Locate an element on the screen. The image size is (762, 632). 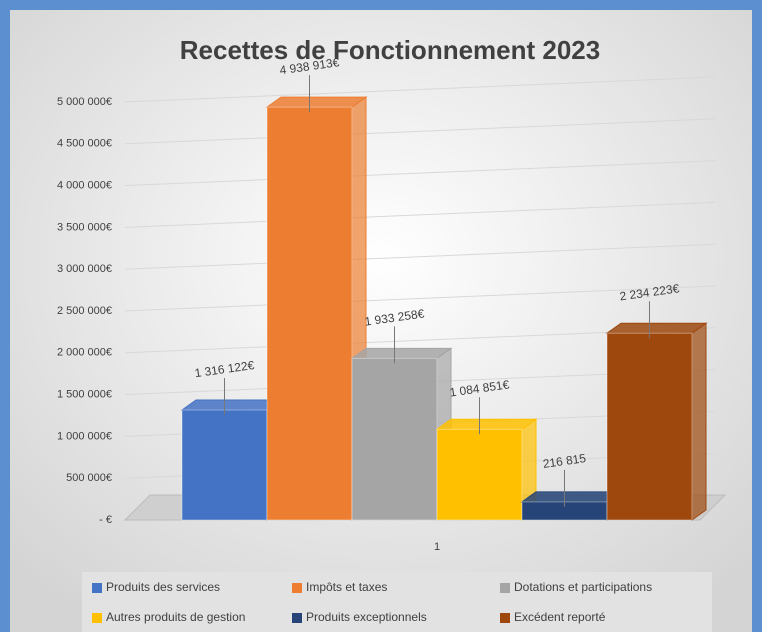
legend-label: Produits exceptionnels is located at coordinates (366, 617).